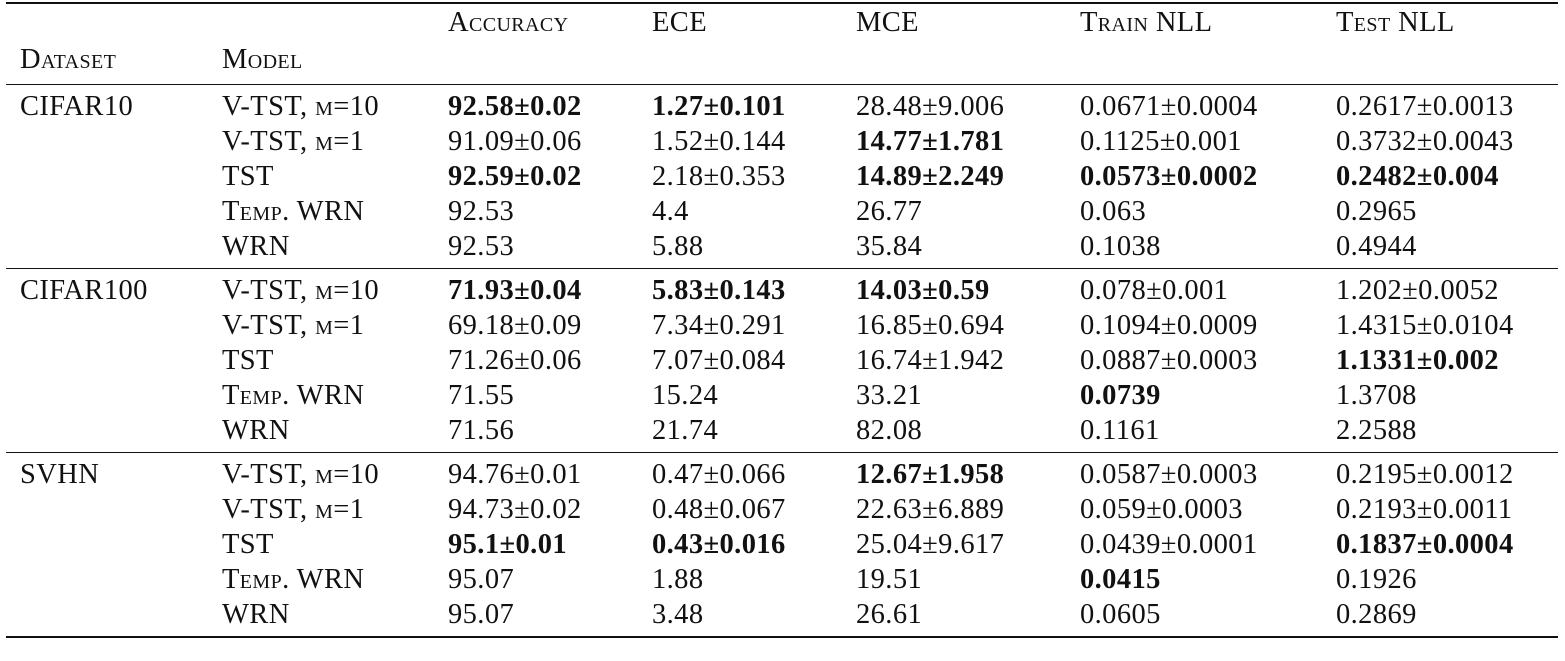 This screenshot has height=661, width=1565. What do you see at coordinates (930, 325) in the screenshot?
I see `mce-cell: 16.85±0.694` at bounding box center [930, 325].